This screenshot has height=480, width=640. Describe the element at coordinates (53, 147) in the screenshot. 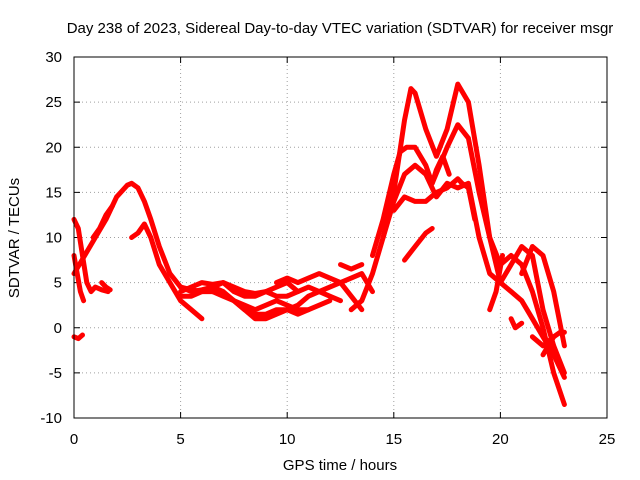

I see `y-tick-label: 20` at that location.